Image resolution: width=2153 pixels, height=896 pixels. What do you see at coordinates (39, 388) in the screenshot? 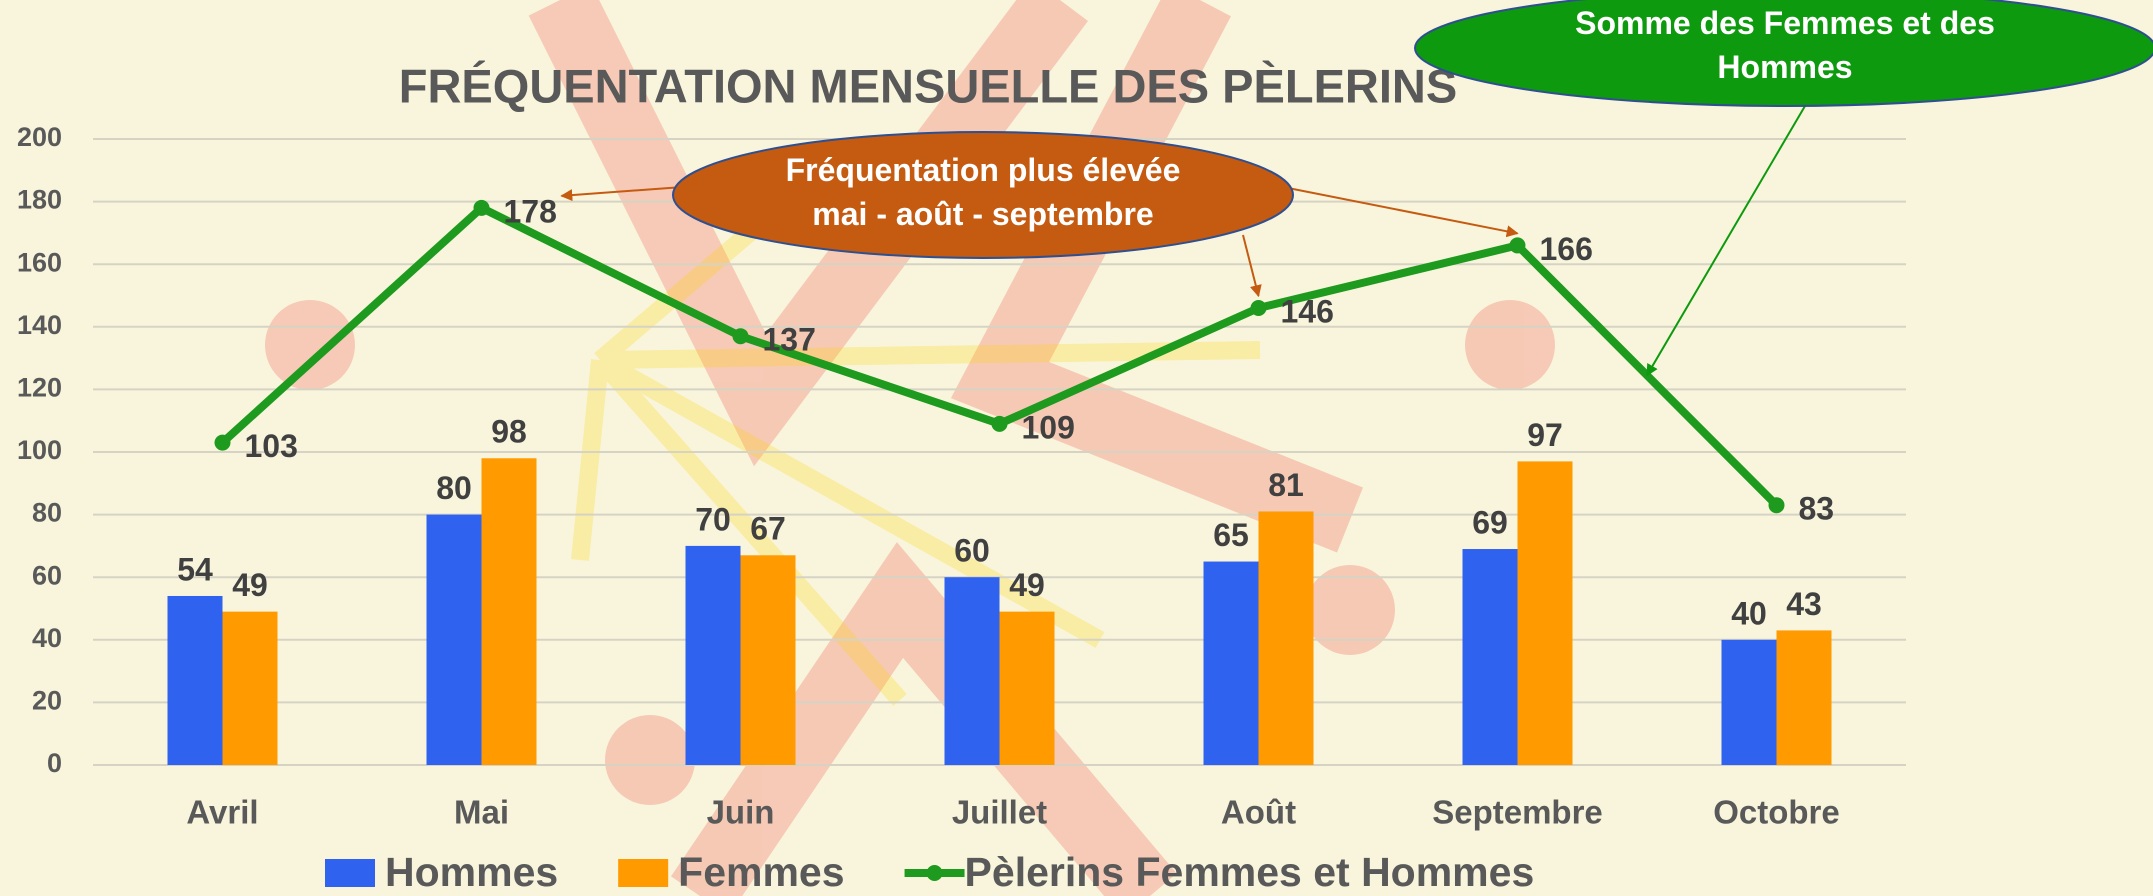
I see `y-tick-label: 120` at bounding box center [39, 388].